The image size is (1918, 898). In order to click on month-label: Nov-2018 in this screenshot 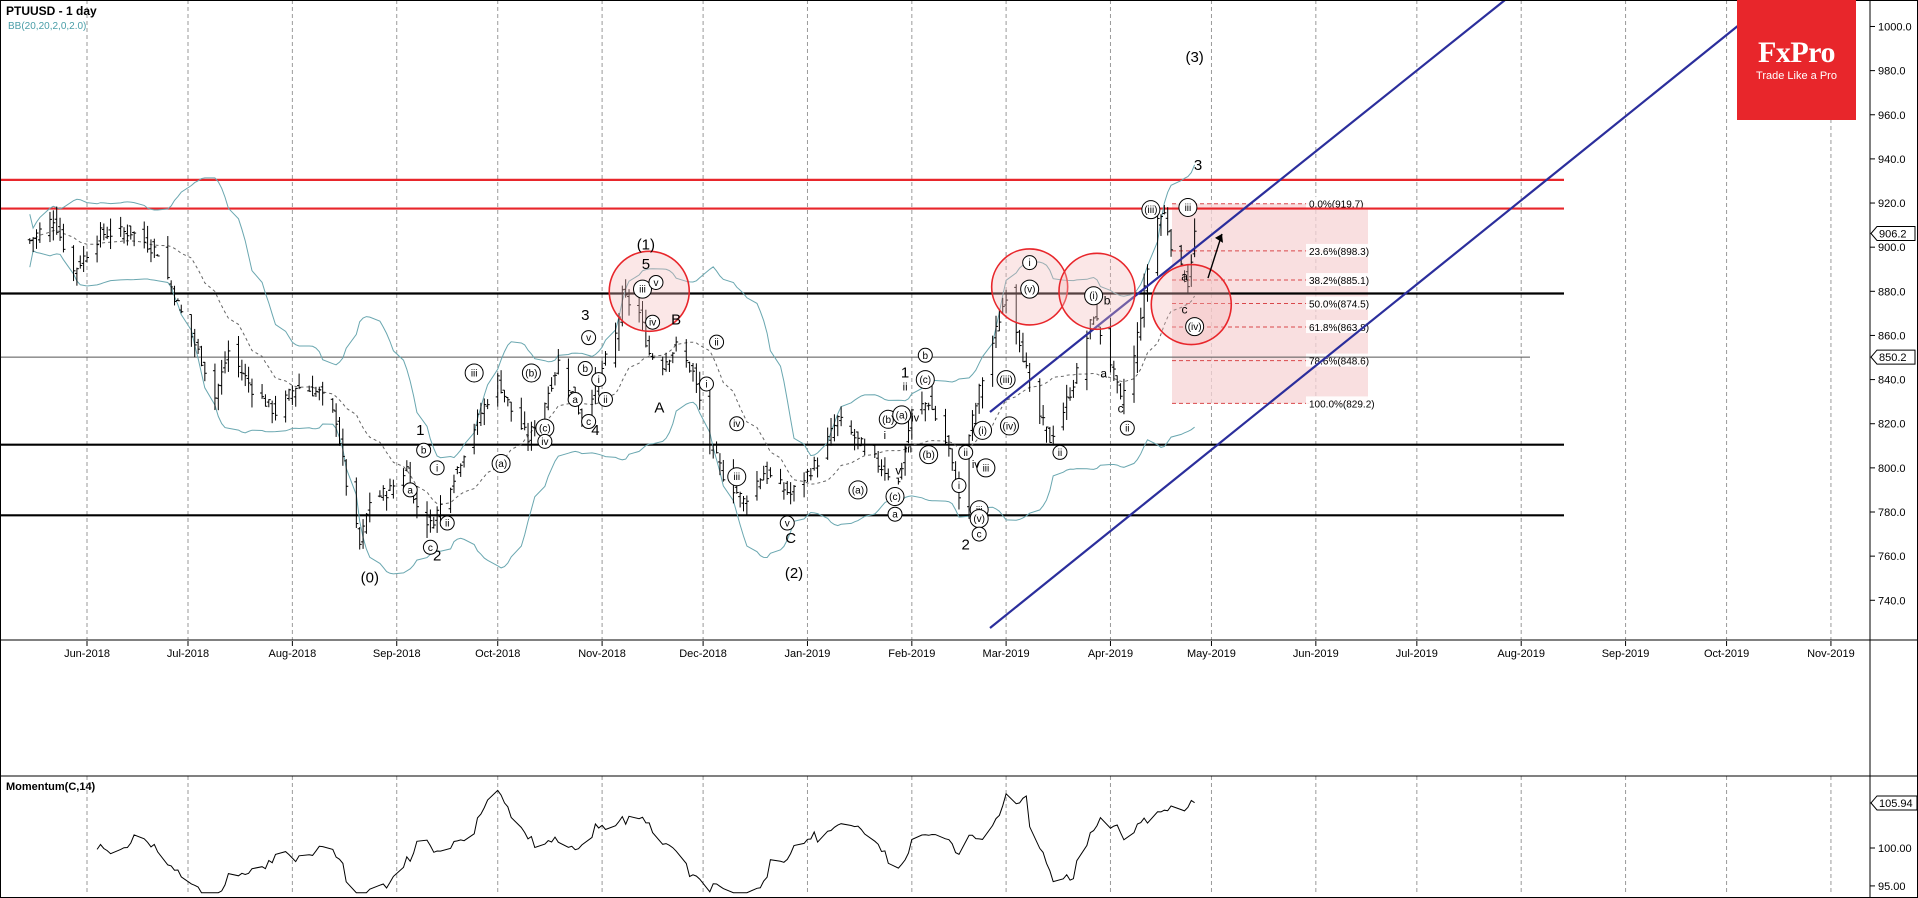, I will do `click(602, 654)`.